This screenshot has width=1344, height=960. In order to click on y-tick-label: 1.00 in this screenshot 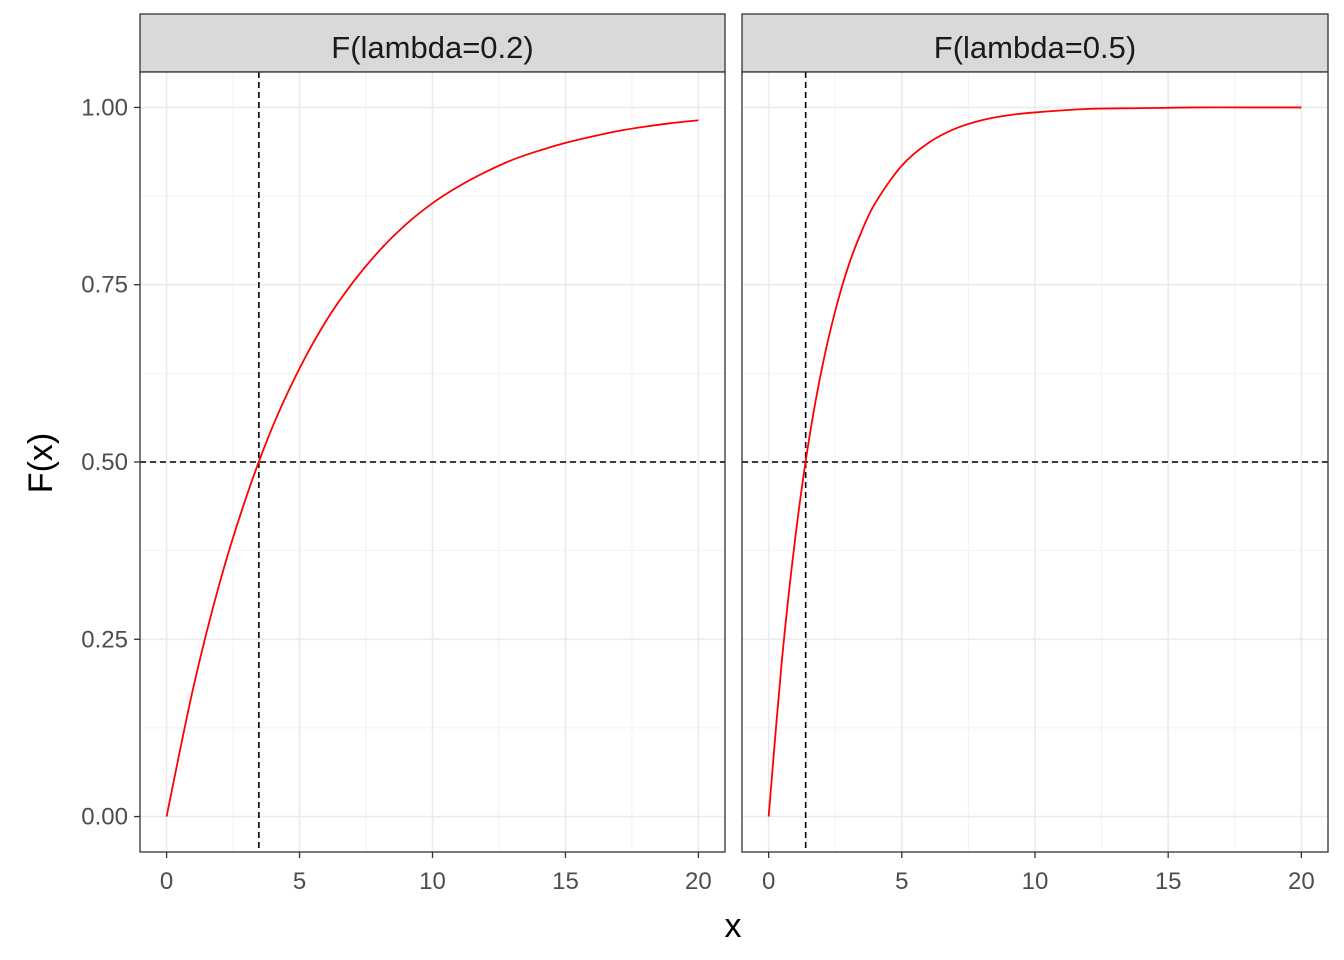, I will do `click(104, 107)`.